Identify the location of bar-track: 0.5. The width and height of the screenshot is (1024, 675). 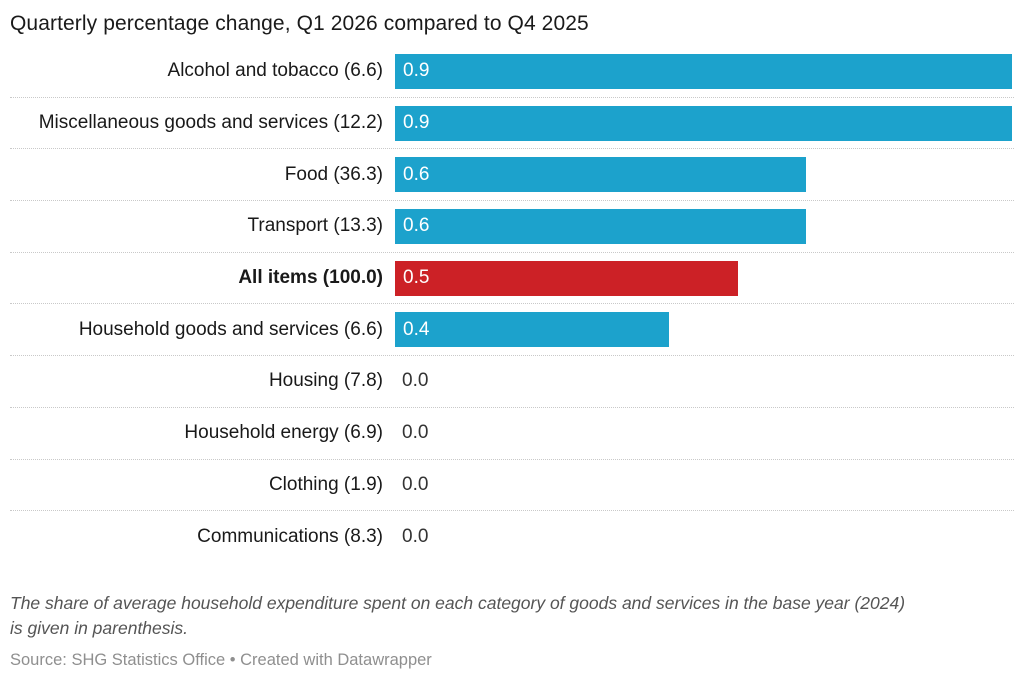
(703, 278).